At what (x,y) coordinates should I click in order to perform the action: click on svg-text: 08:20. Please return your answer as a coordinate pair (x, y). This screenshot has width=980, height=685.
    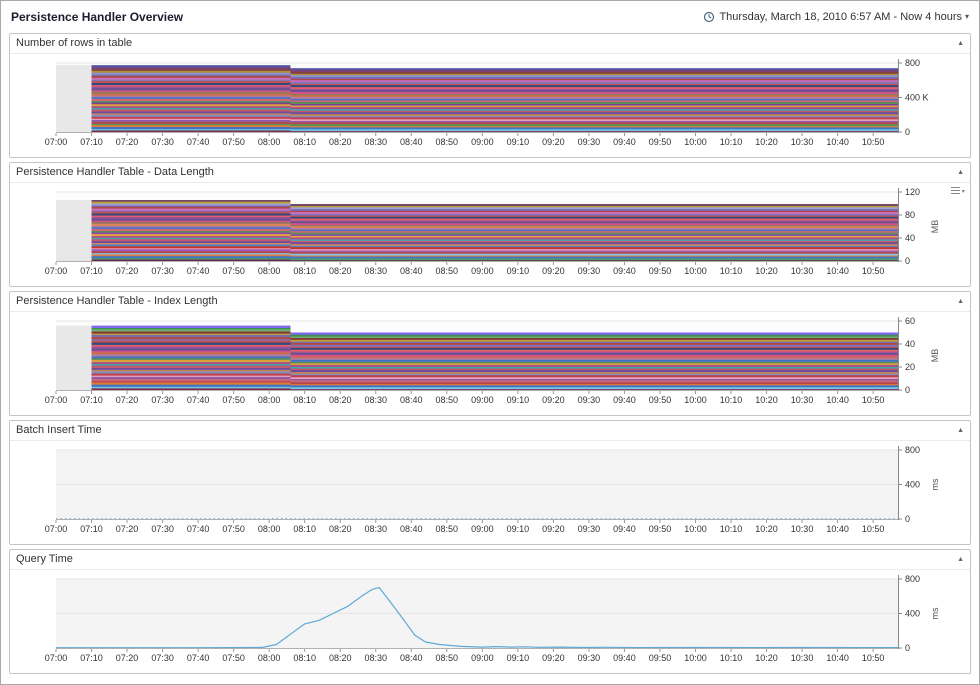
    Looking at the image, I should click on (340, 529).